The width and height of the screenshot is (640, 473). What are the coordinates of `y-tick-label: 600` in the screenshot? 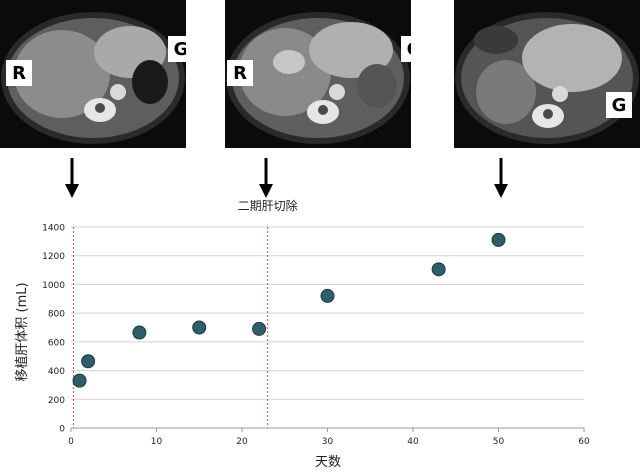 It's located at (56, 343).